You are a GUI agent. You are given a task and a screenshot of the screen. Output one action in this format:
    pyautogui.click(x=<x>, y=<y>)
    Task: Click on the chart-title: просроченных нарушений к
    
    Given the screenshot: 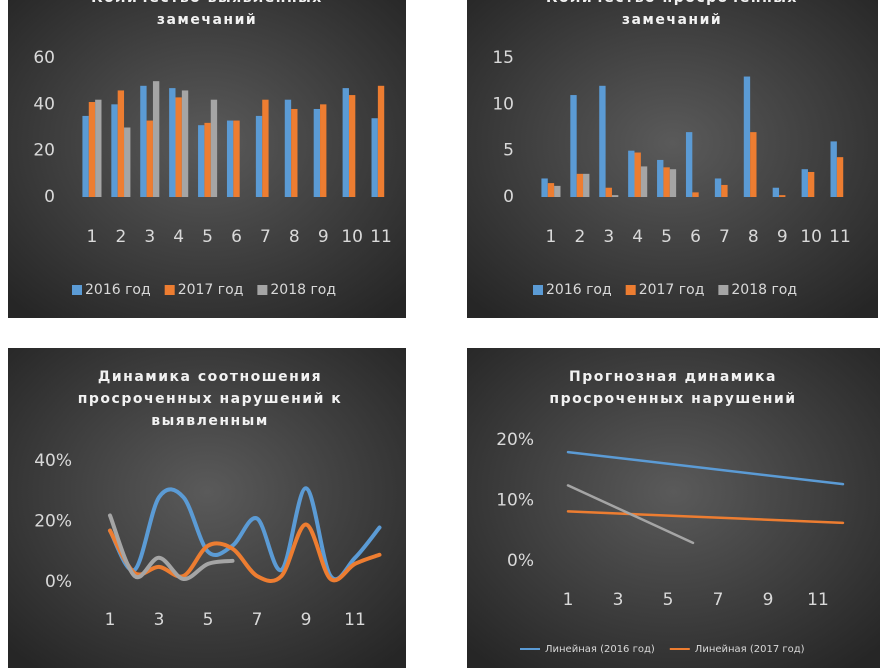 What is the action you would take?
    pyautogui.click(x=210, y=399)
    